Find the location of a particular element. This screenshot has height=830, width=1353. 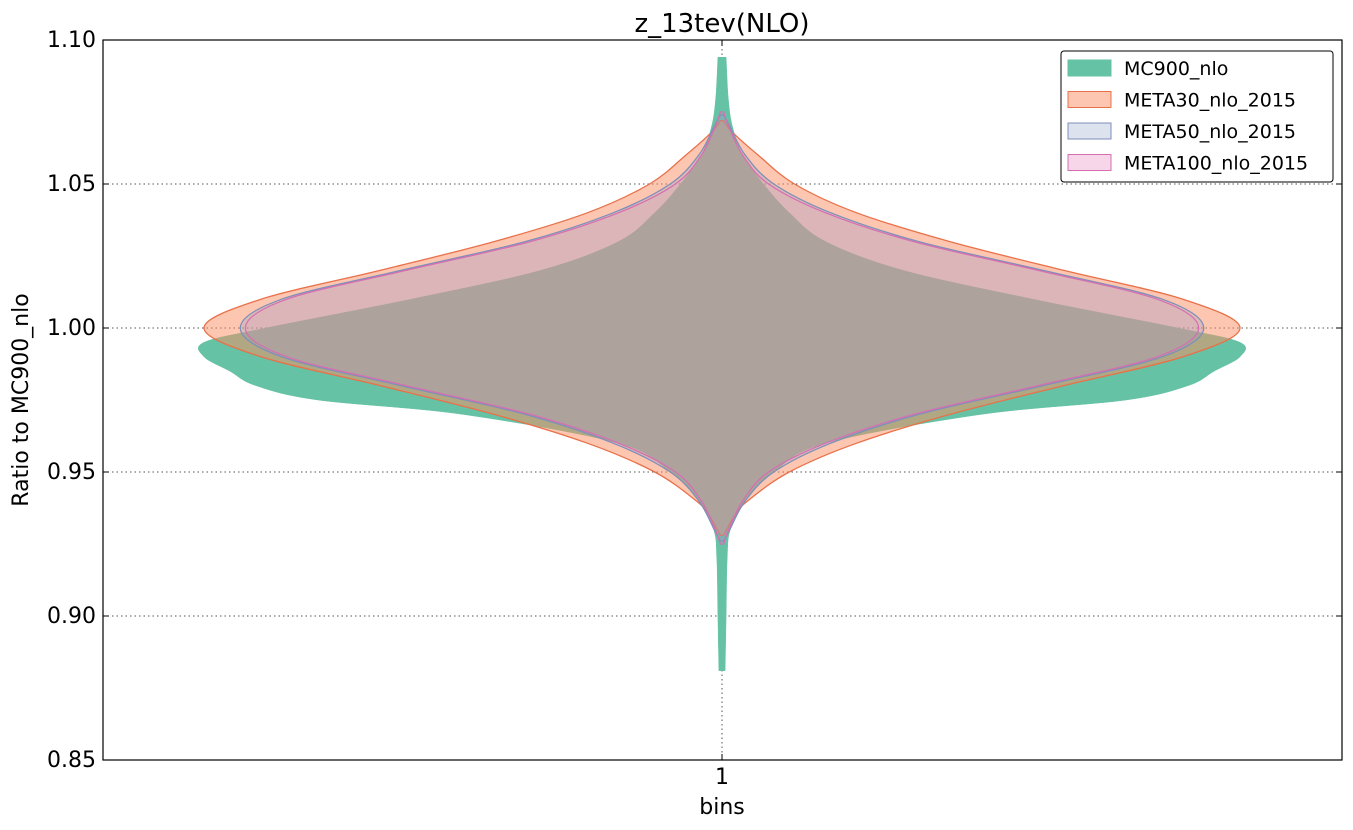

y-tick-label: 0.95 is located at coordinates (71, 472).